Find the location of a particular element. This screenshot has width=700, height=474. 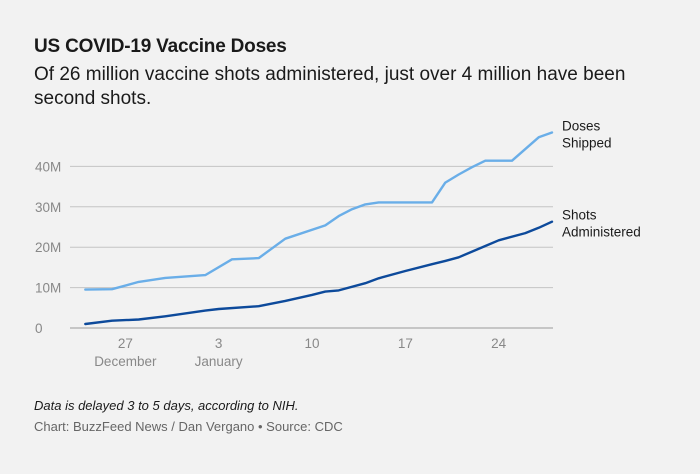

doses-shipped-label-line: Doses is located at coordinates (581, 125).